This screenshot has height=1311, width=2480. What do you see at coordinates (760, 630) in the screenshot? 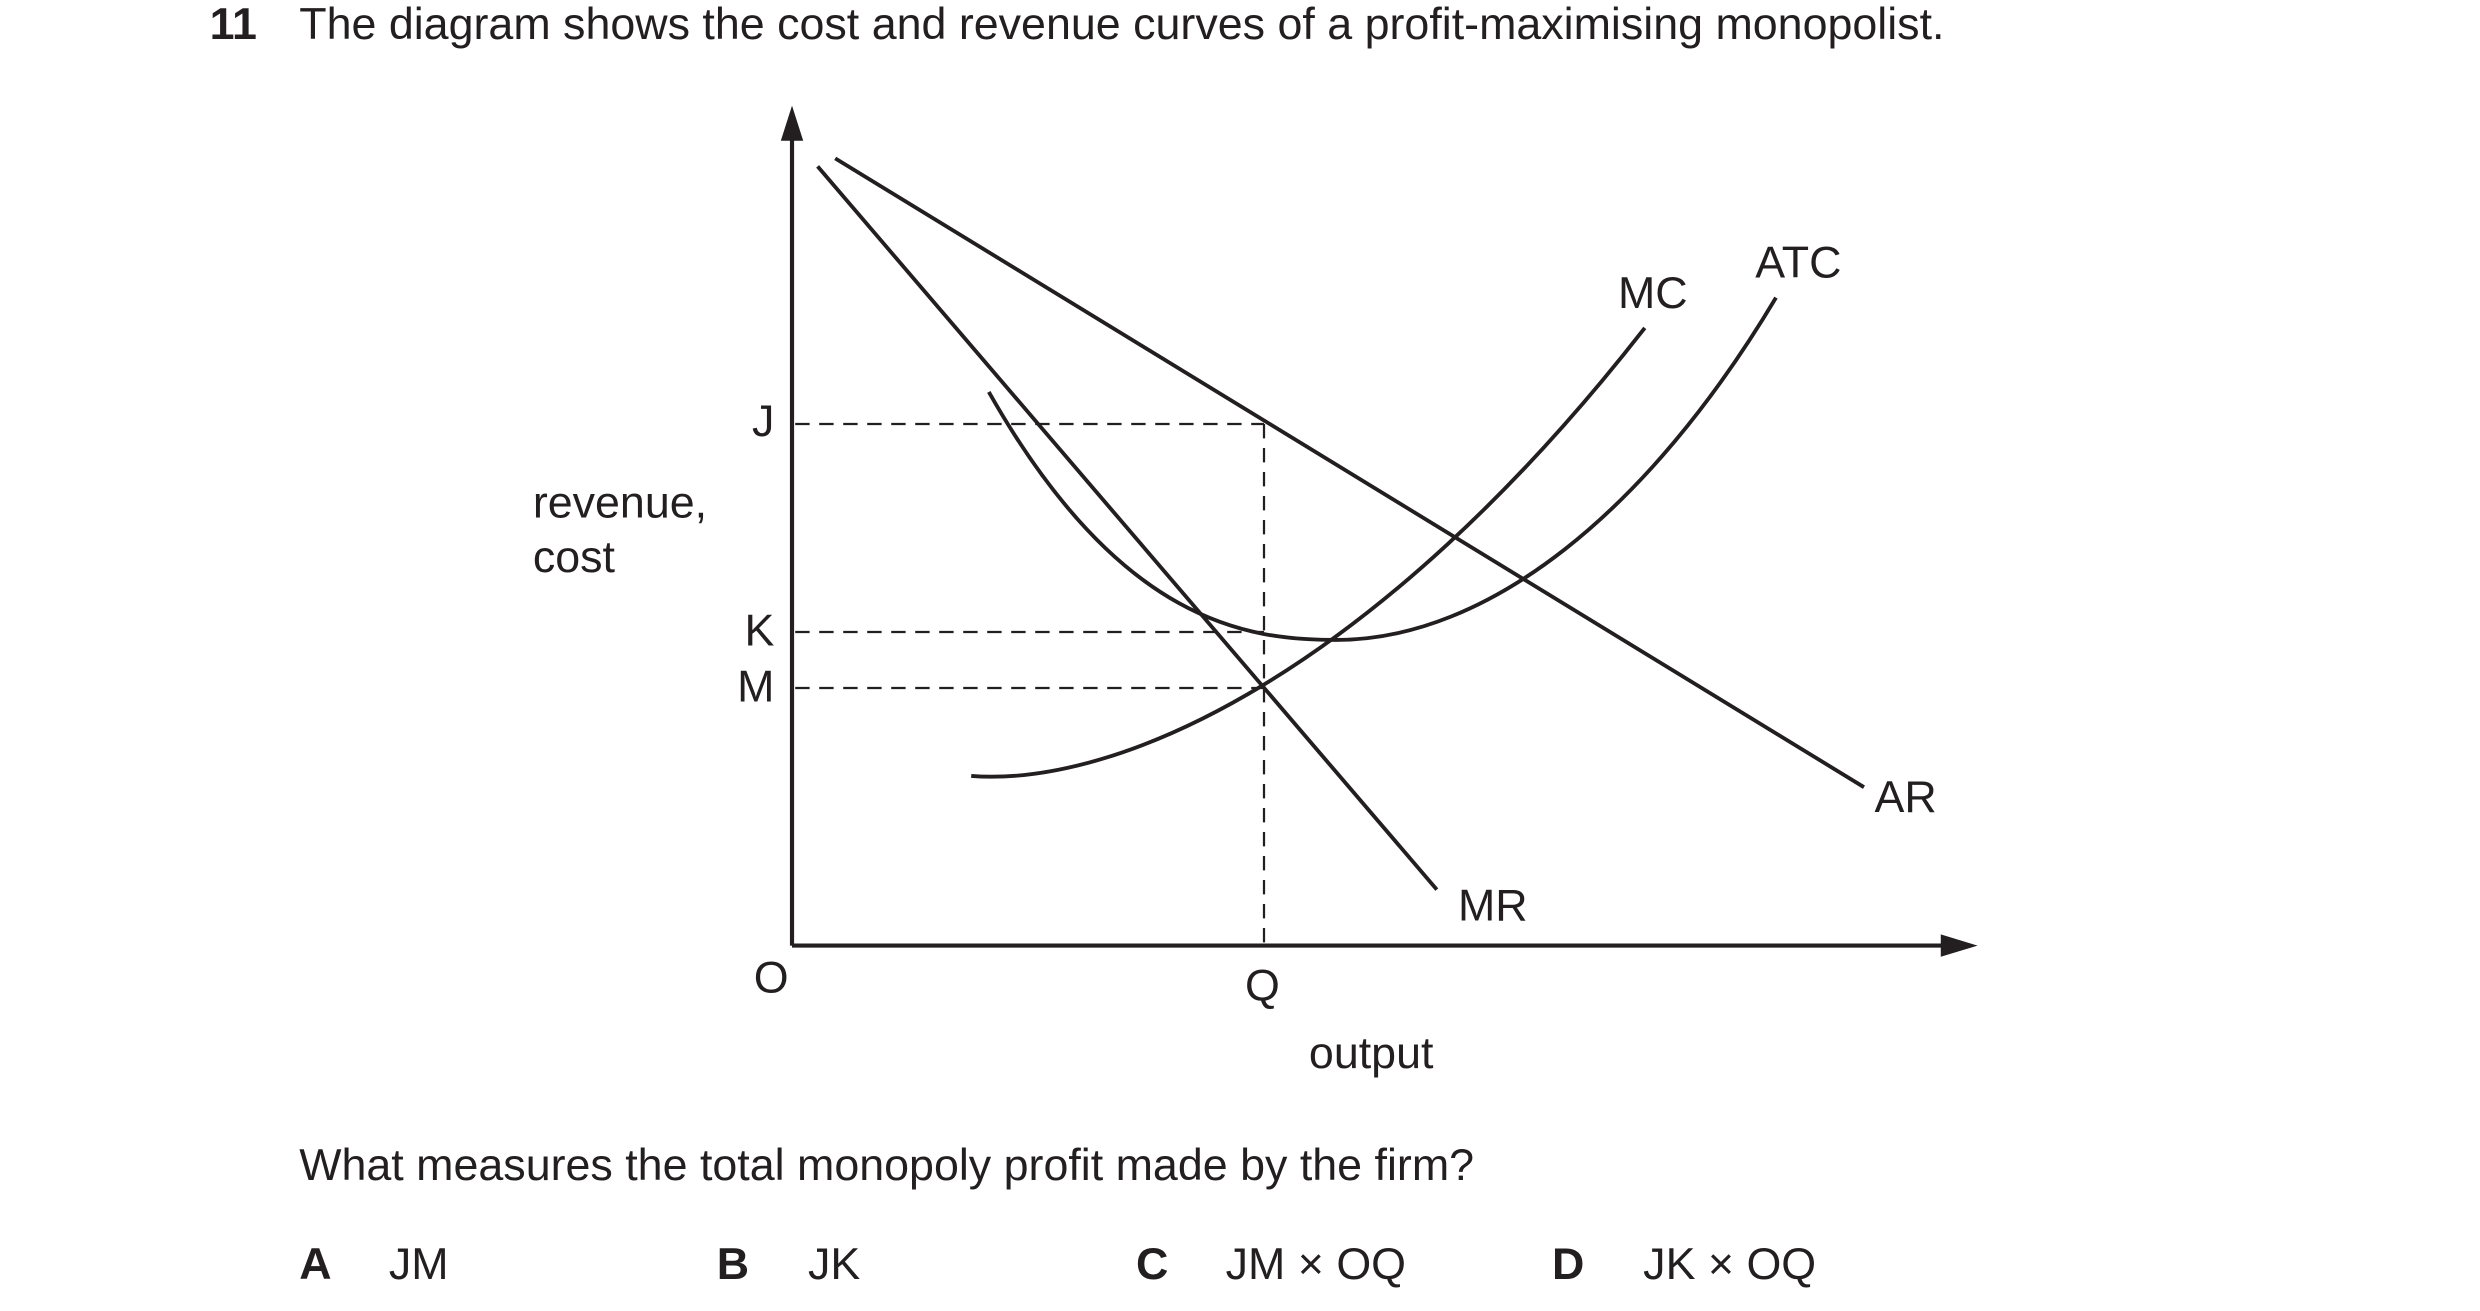
I see `point-label: K` at bounding box center [760, 630].